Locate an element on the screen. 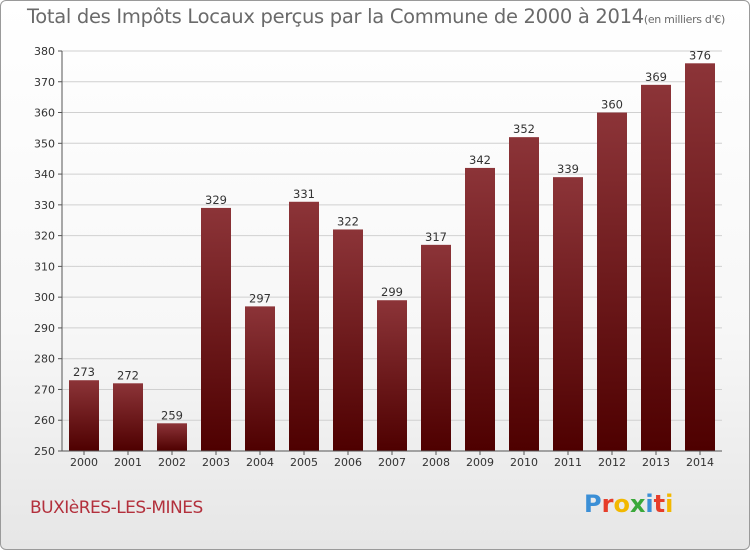 The image size is (750, 550). commune-name: BUXIèRES-LES-MINES is located at coordinates (116, 508).